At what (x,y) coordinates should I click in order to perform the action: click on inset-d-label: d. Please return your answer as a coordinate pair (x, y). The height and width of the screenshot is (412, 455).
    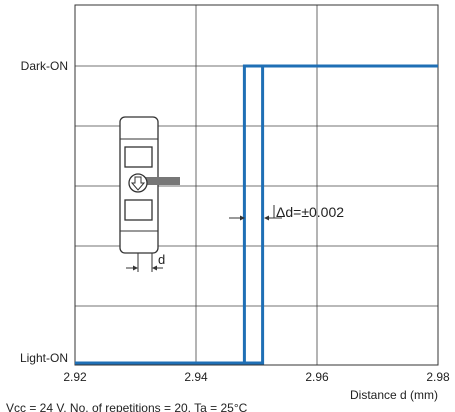
    Looking at the image, I should click on (161, 259).